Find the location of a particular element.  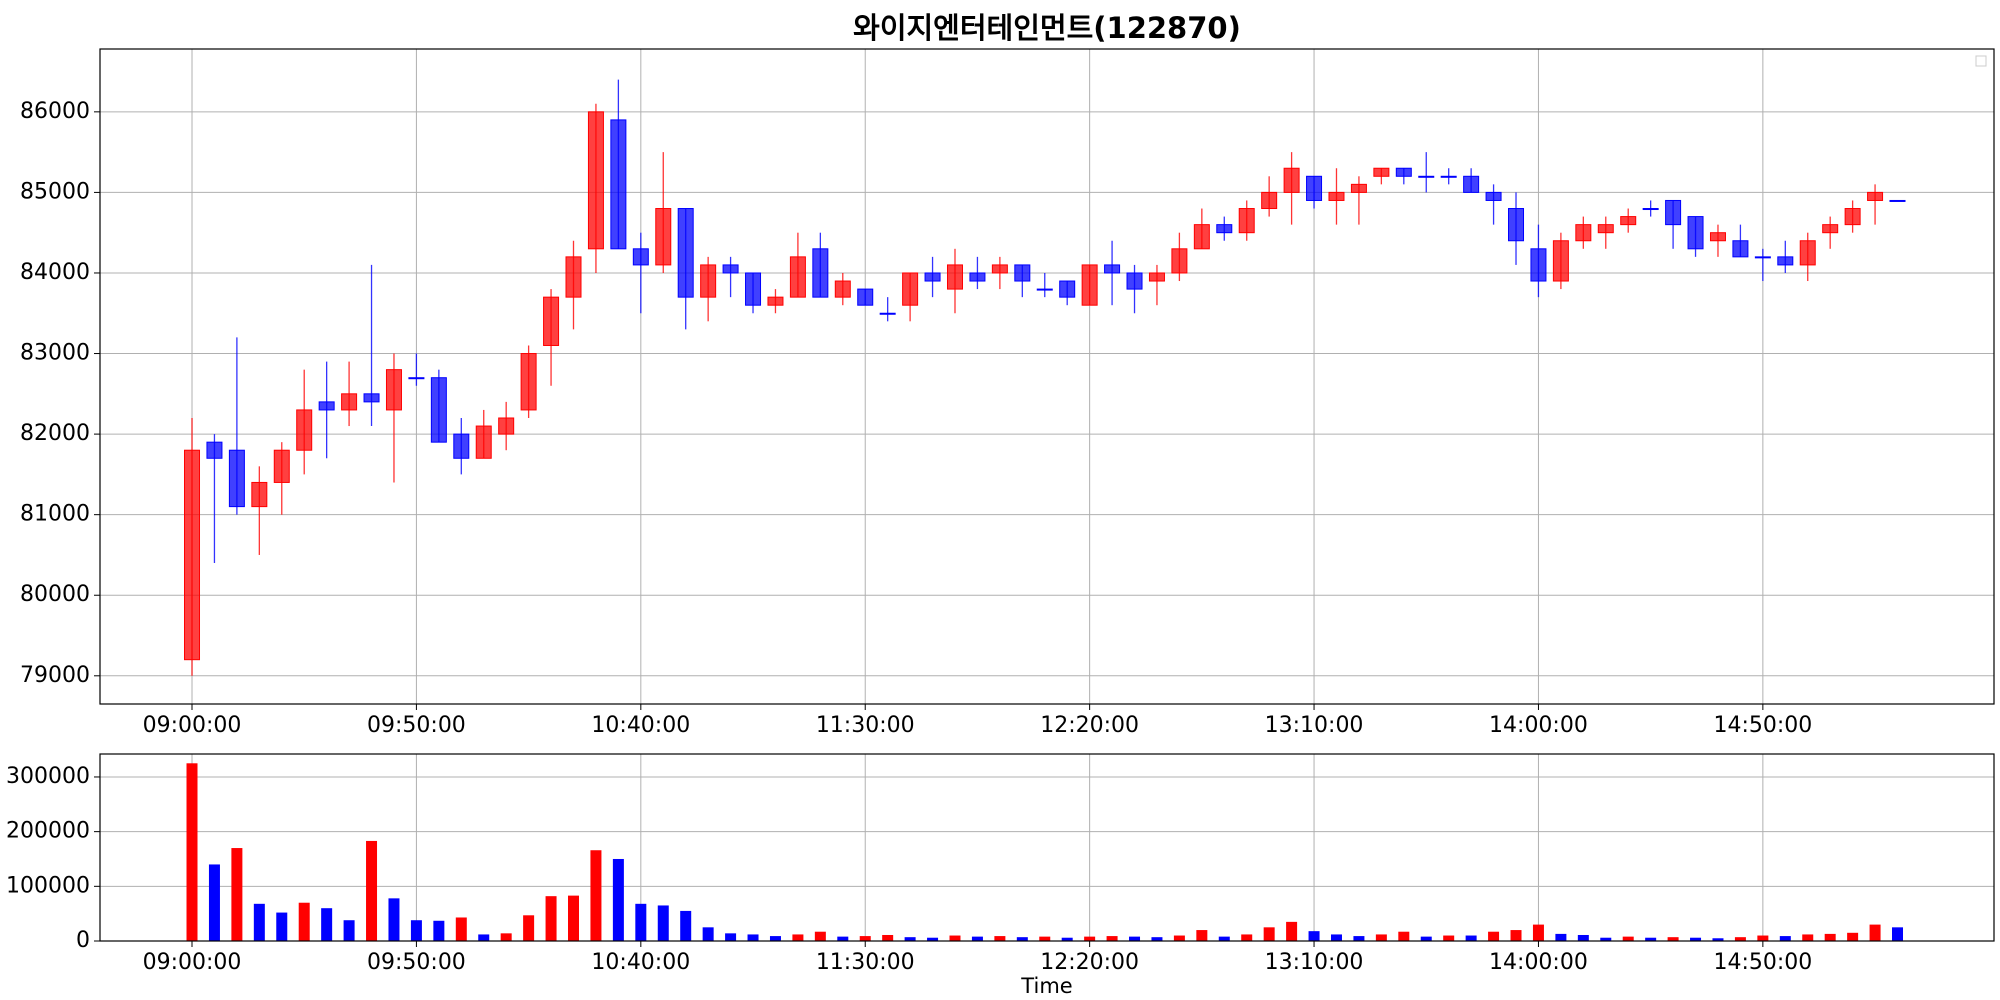

x-tick-label: 09:50:00 is located at coordinates (416, 725).